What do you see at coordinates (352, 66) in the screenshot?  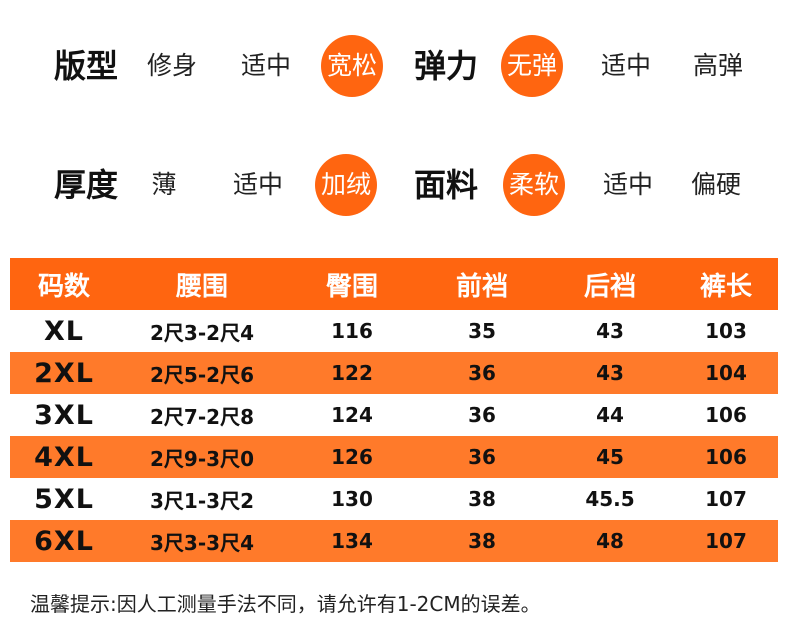 I see `fit-option-loose-selected: 宽松` at bounding box center [352, 66].